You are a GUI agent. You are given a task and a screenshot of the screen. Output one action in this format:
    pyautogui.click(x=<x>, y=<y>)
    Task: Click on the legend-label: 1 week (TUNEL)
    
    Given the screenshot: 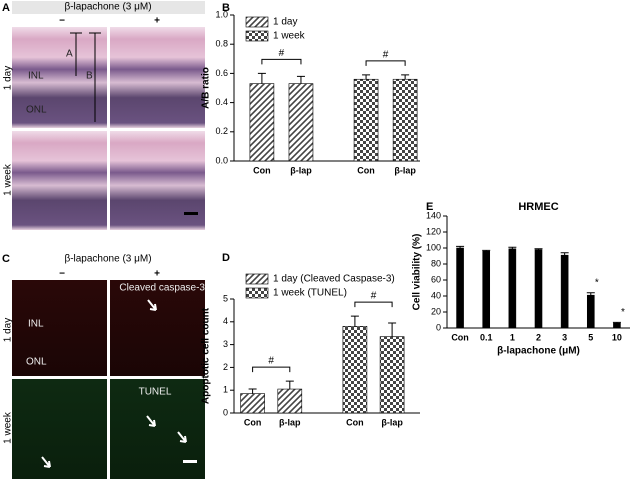 What is the action you would take?
    pyautogui.click(x=310, y=293)
    